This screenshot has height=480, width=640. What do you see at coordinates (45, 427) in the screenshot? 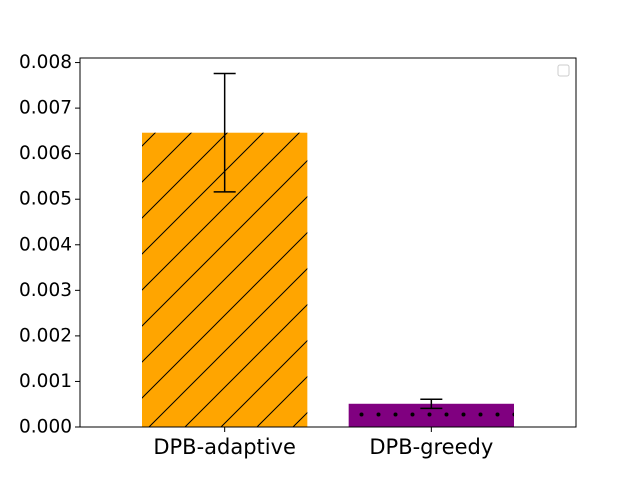
I see `y-tick-label: 0.000` at bounding box center [45, 427].